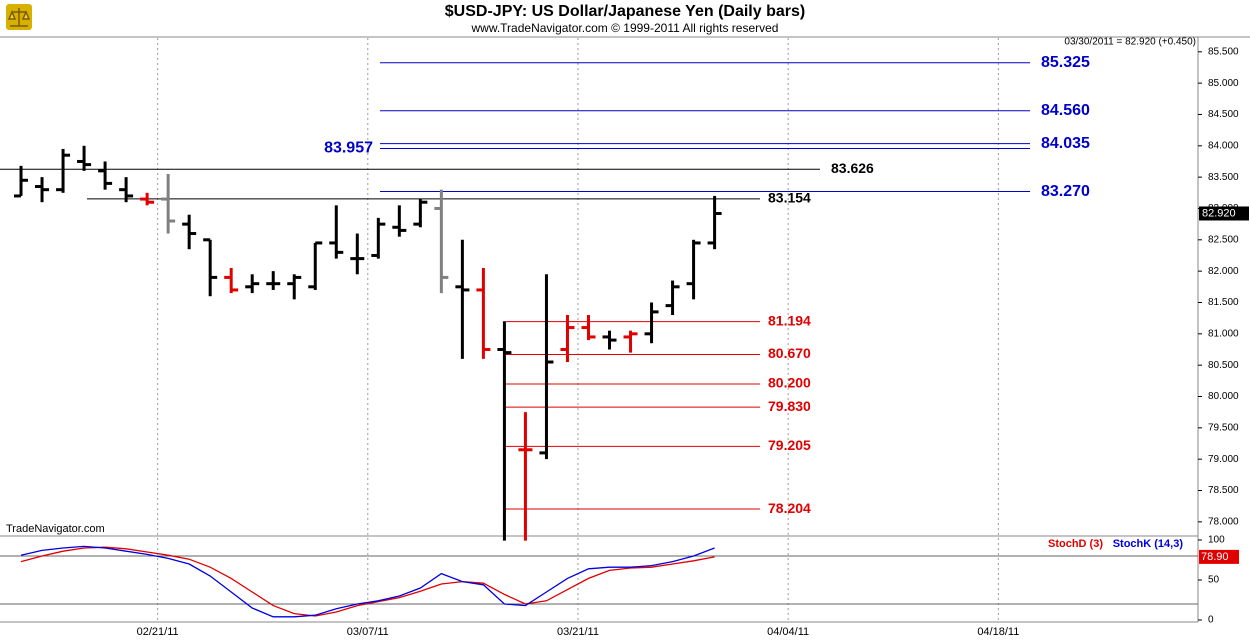  What do you see at coordinates (1219, 213) in the screenshot?
I see `last-value-label: 82.920` at bounding box center [1219, 213].